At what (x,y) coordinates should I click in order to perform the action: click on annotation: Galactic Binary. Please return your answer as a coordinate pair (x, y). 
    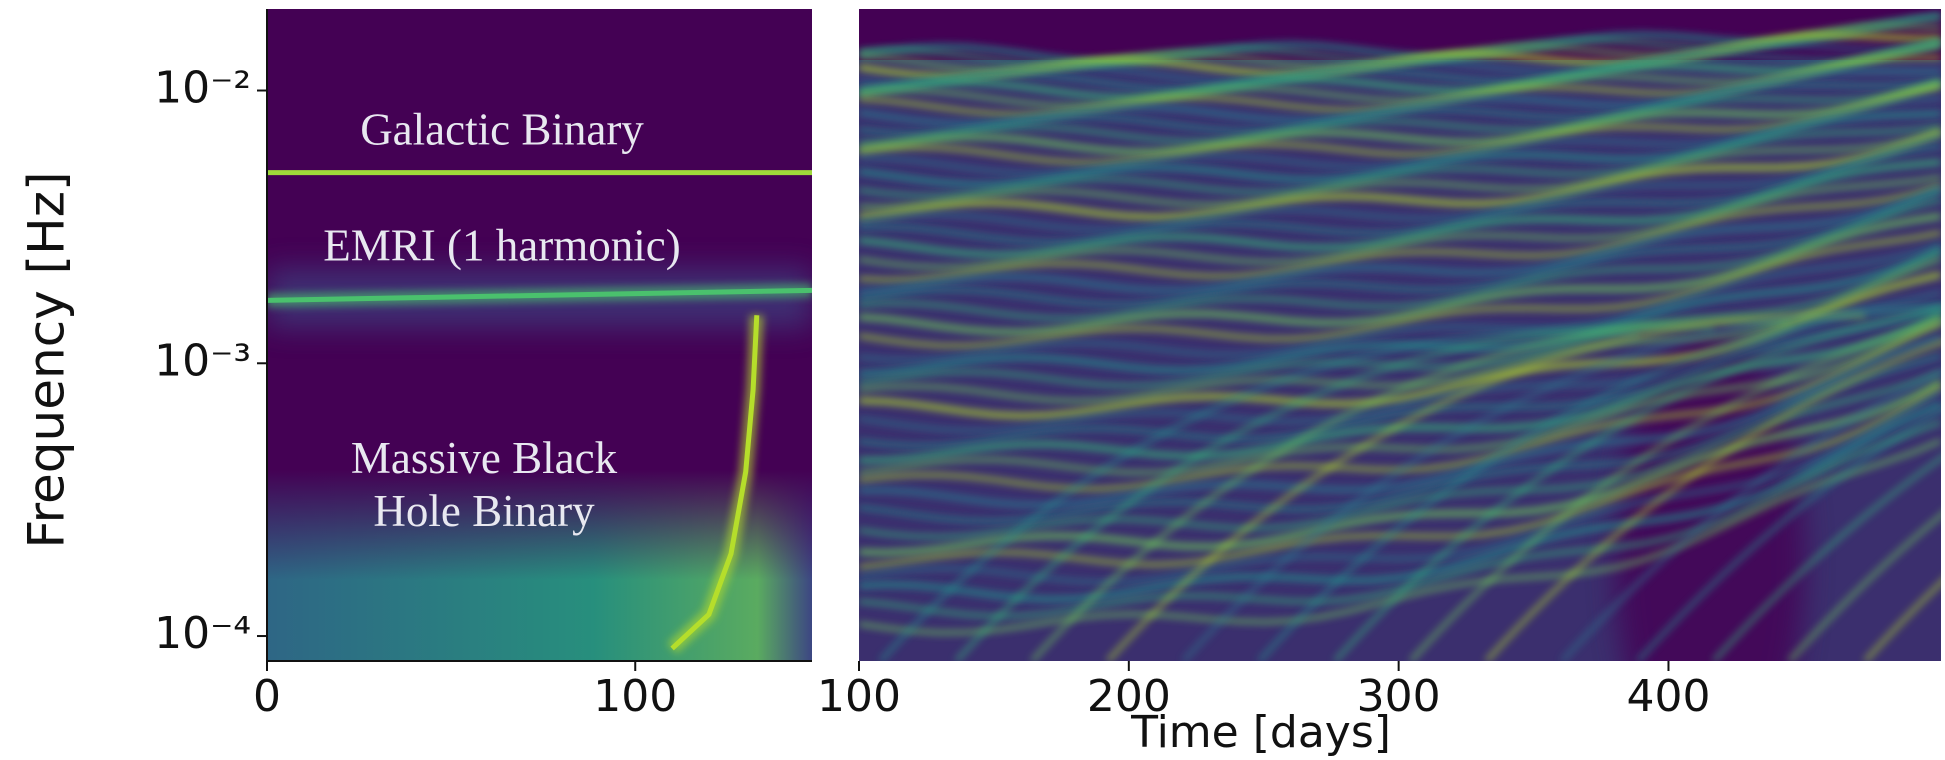
    Looking at the image, I should click on (502, 129).